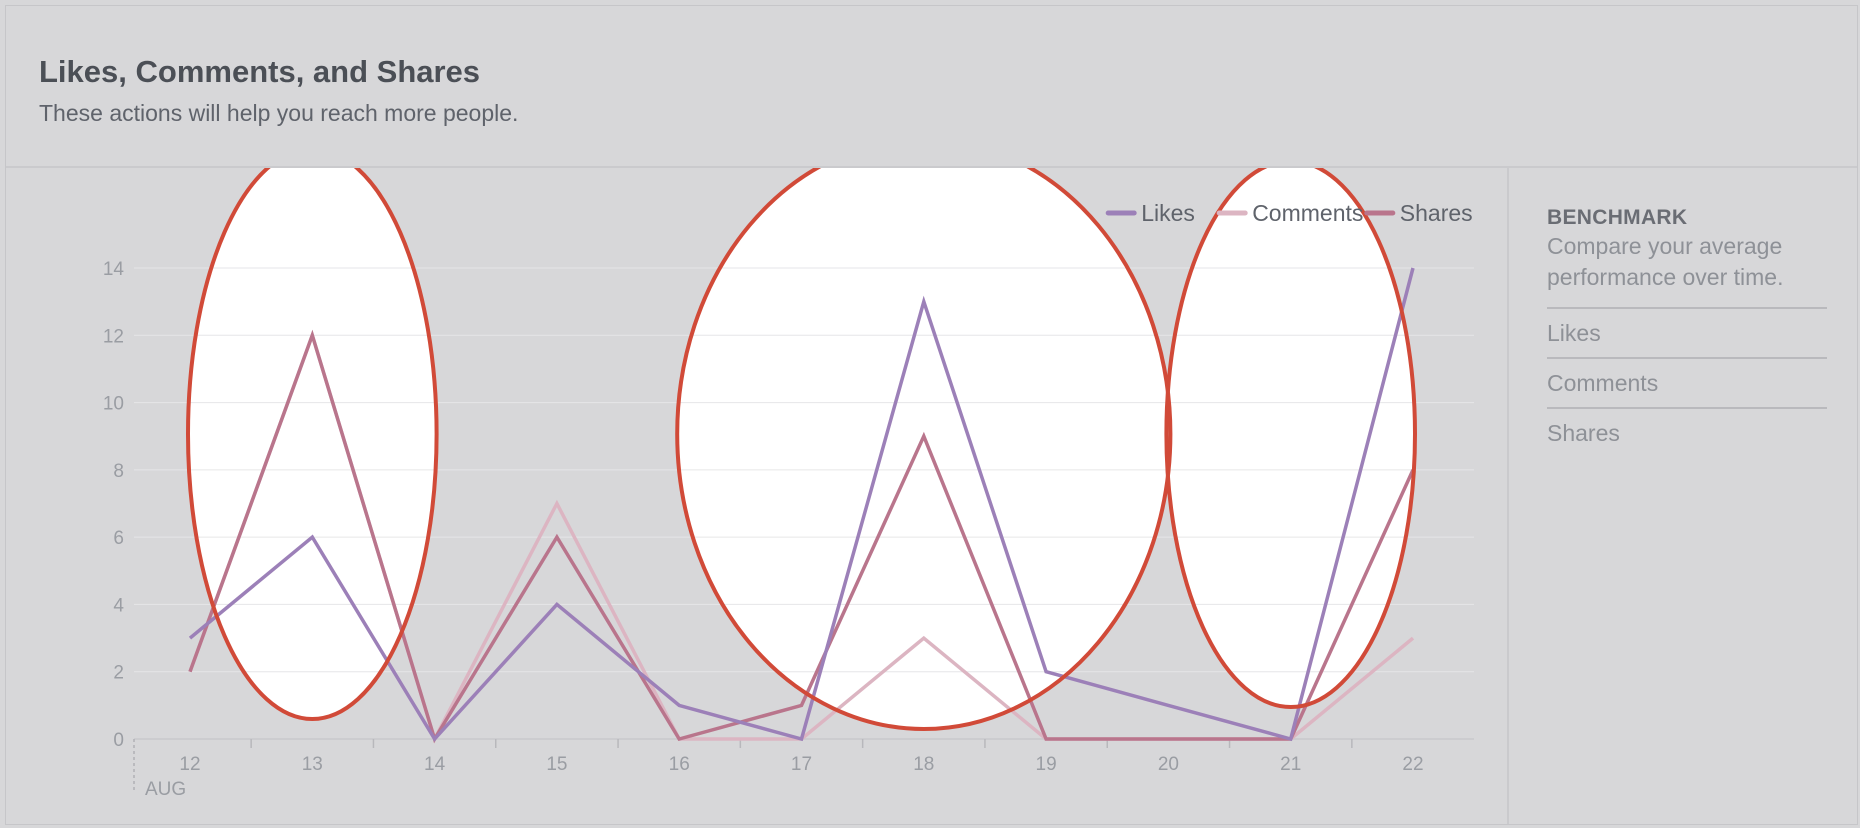  I want to click on y-tick-label-12: 12, so click(113, 336).